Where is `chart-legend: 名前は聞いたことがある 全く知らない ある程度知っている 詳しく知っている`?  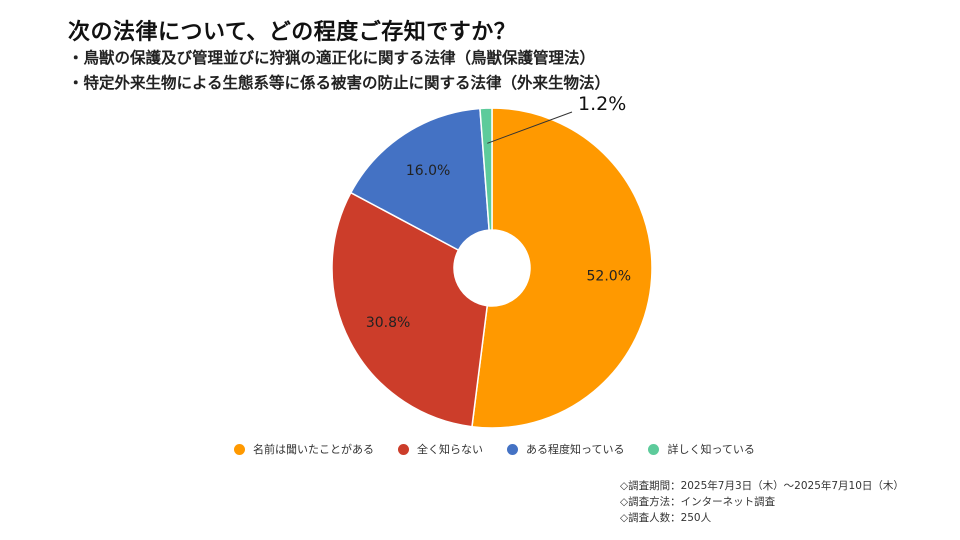
chart-legend: 名前は聞いたことがある 全く知らない ある程度知っている 詳しく知っている is located at coordinates (494, 449).